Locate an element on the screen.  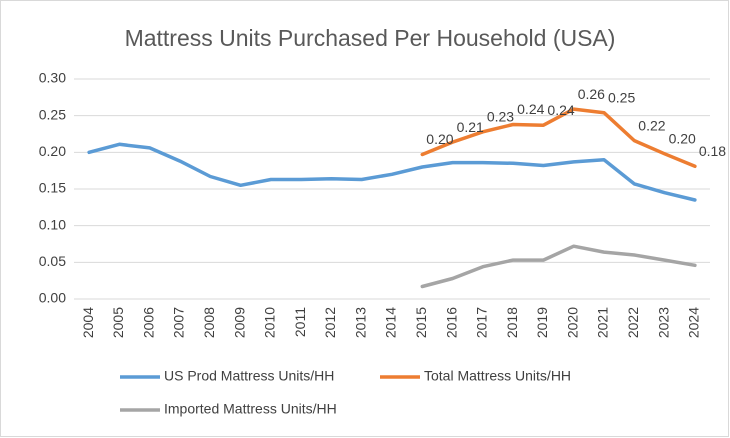
x-tick-label: 2010 is located at coordinates (270, 322).